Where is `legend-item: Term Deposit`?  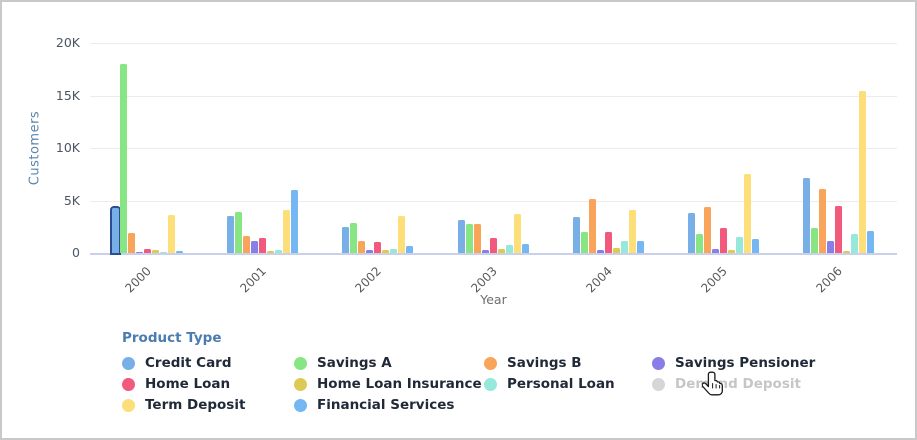 legend-item: Term Deposit is located at coordinates (208, 405).